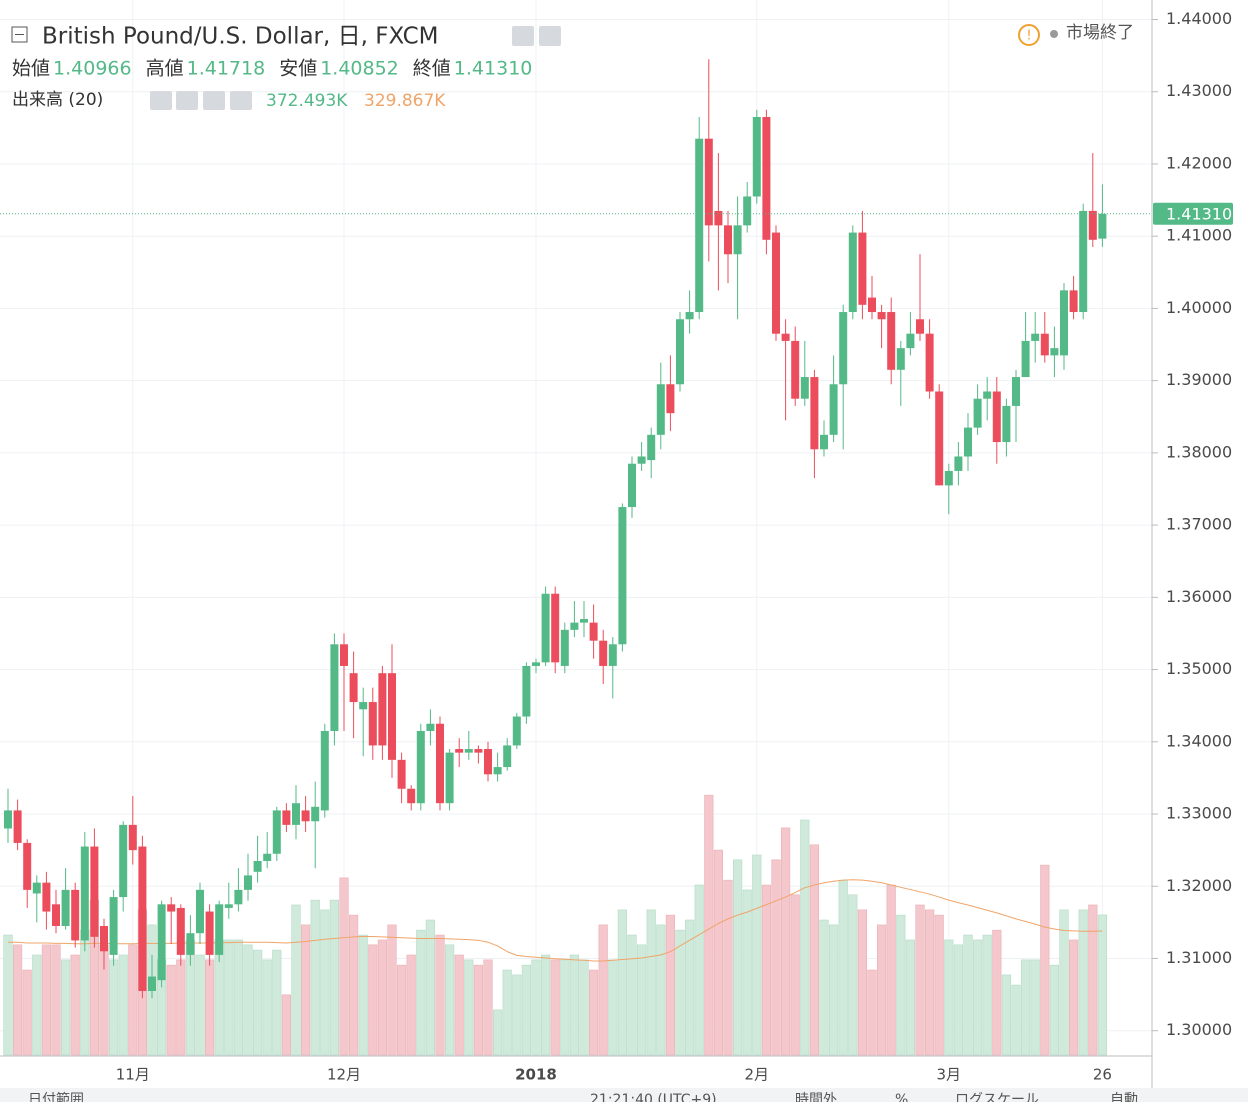 The width and height of the screenshot is (1248, 1102). What do you see at coordinates (56, 1096) in the screenshot?
I see `toolbar-item: 日付範囲` at bounding box center [56, 1096].